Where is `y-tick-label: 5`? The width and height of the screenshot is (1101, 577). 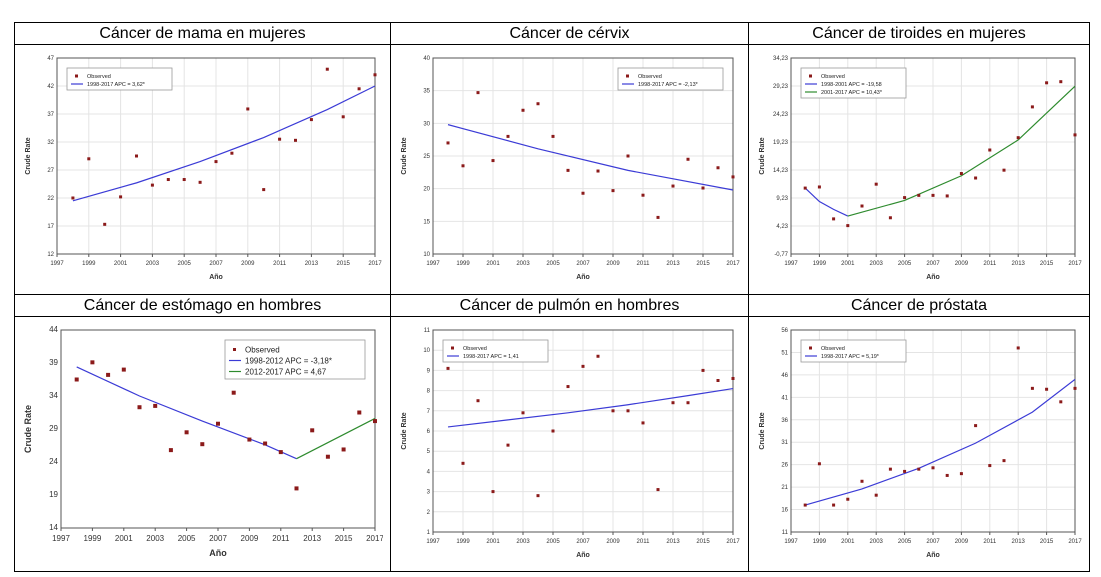 y-tick-label: 5 is located at coordinates (429, 452).